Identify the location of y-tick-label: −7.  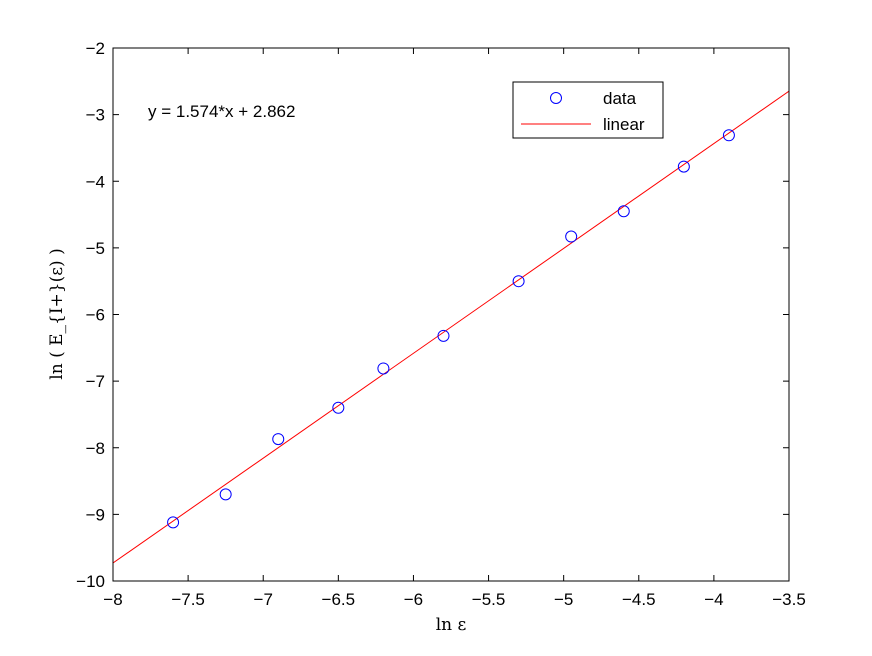
(95, 381).